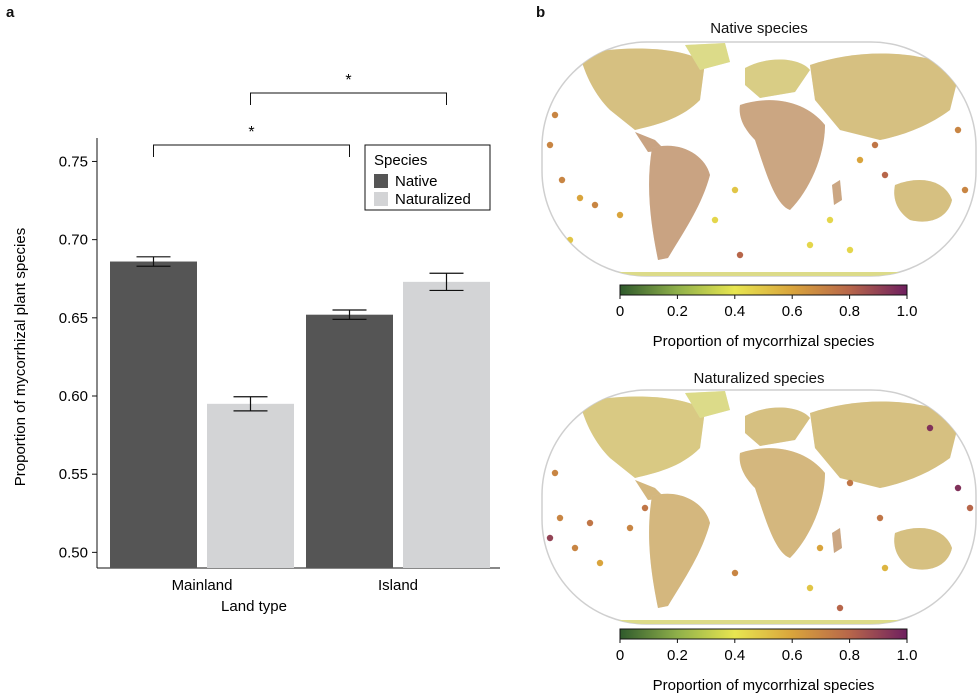 The image size is (978, 695). Describe the element at coordinates (153, 414) in the screenshot. I see `bar-mainland-native` at that location.